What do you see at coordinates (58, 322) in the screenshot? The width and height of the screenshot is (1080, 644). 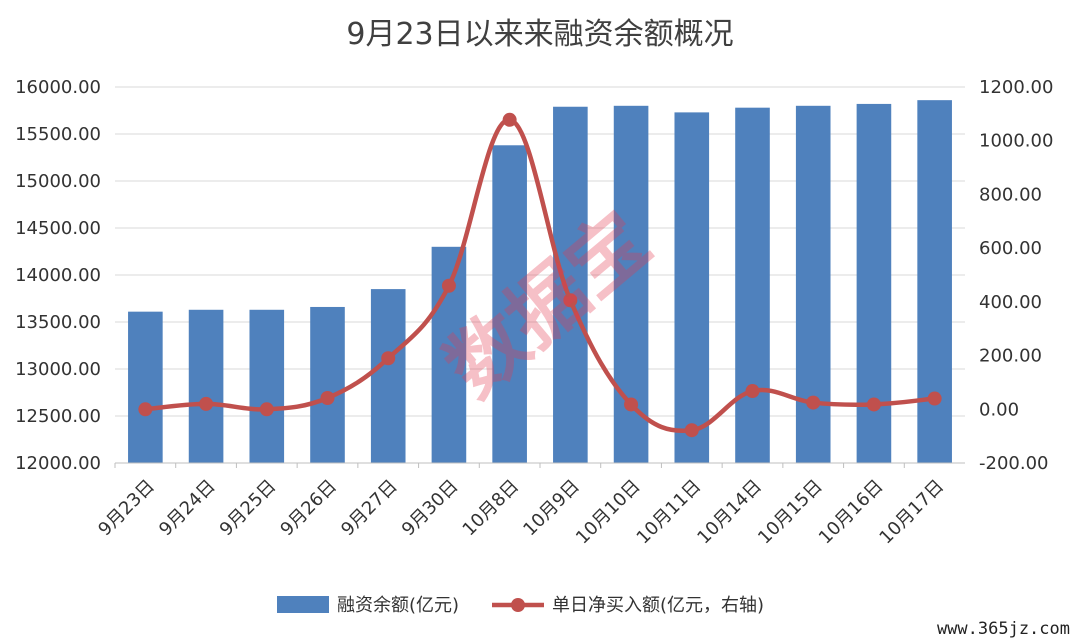 I see `y-left-tick-label: 13500.00` at bounding box center [58, 322].